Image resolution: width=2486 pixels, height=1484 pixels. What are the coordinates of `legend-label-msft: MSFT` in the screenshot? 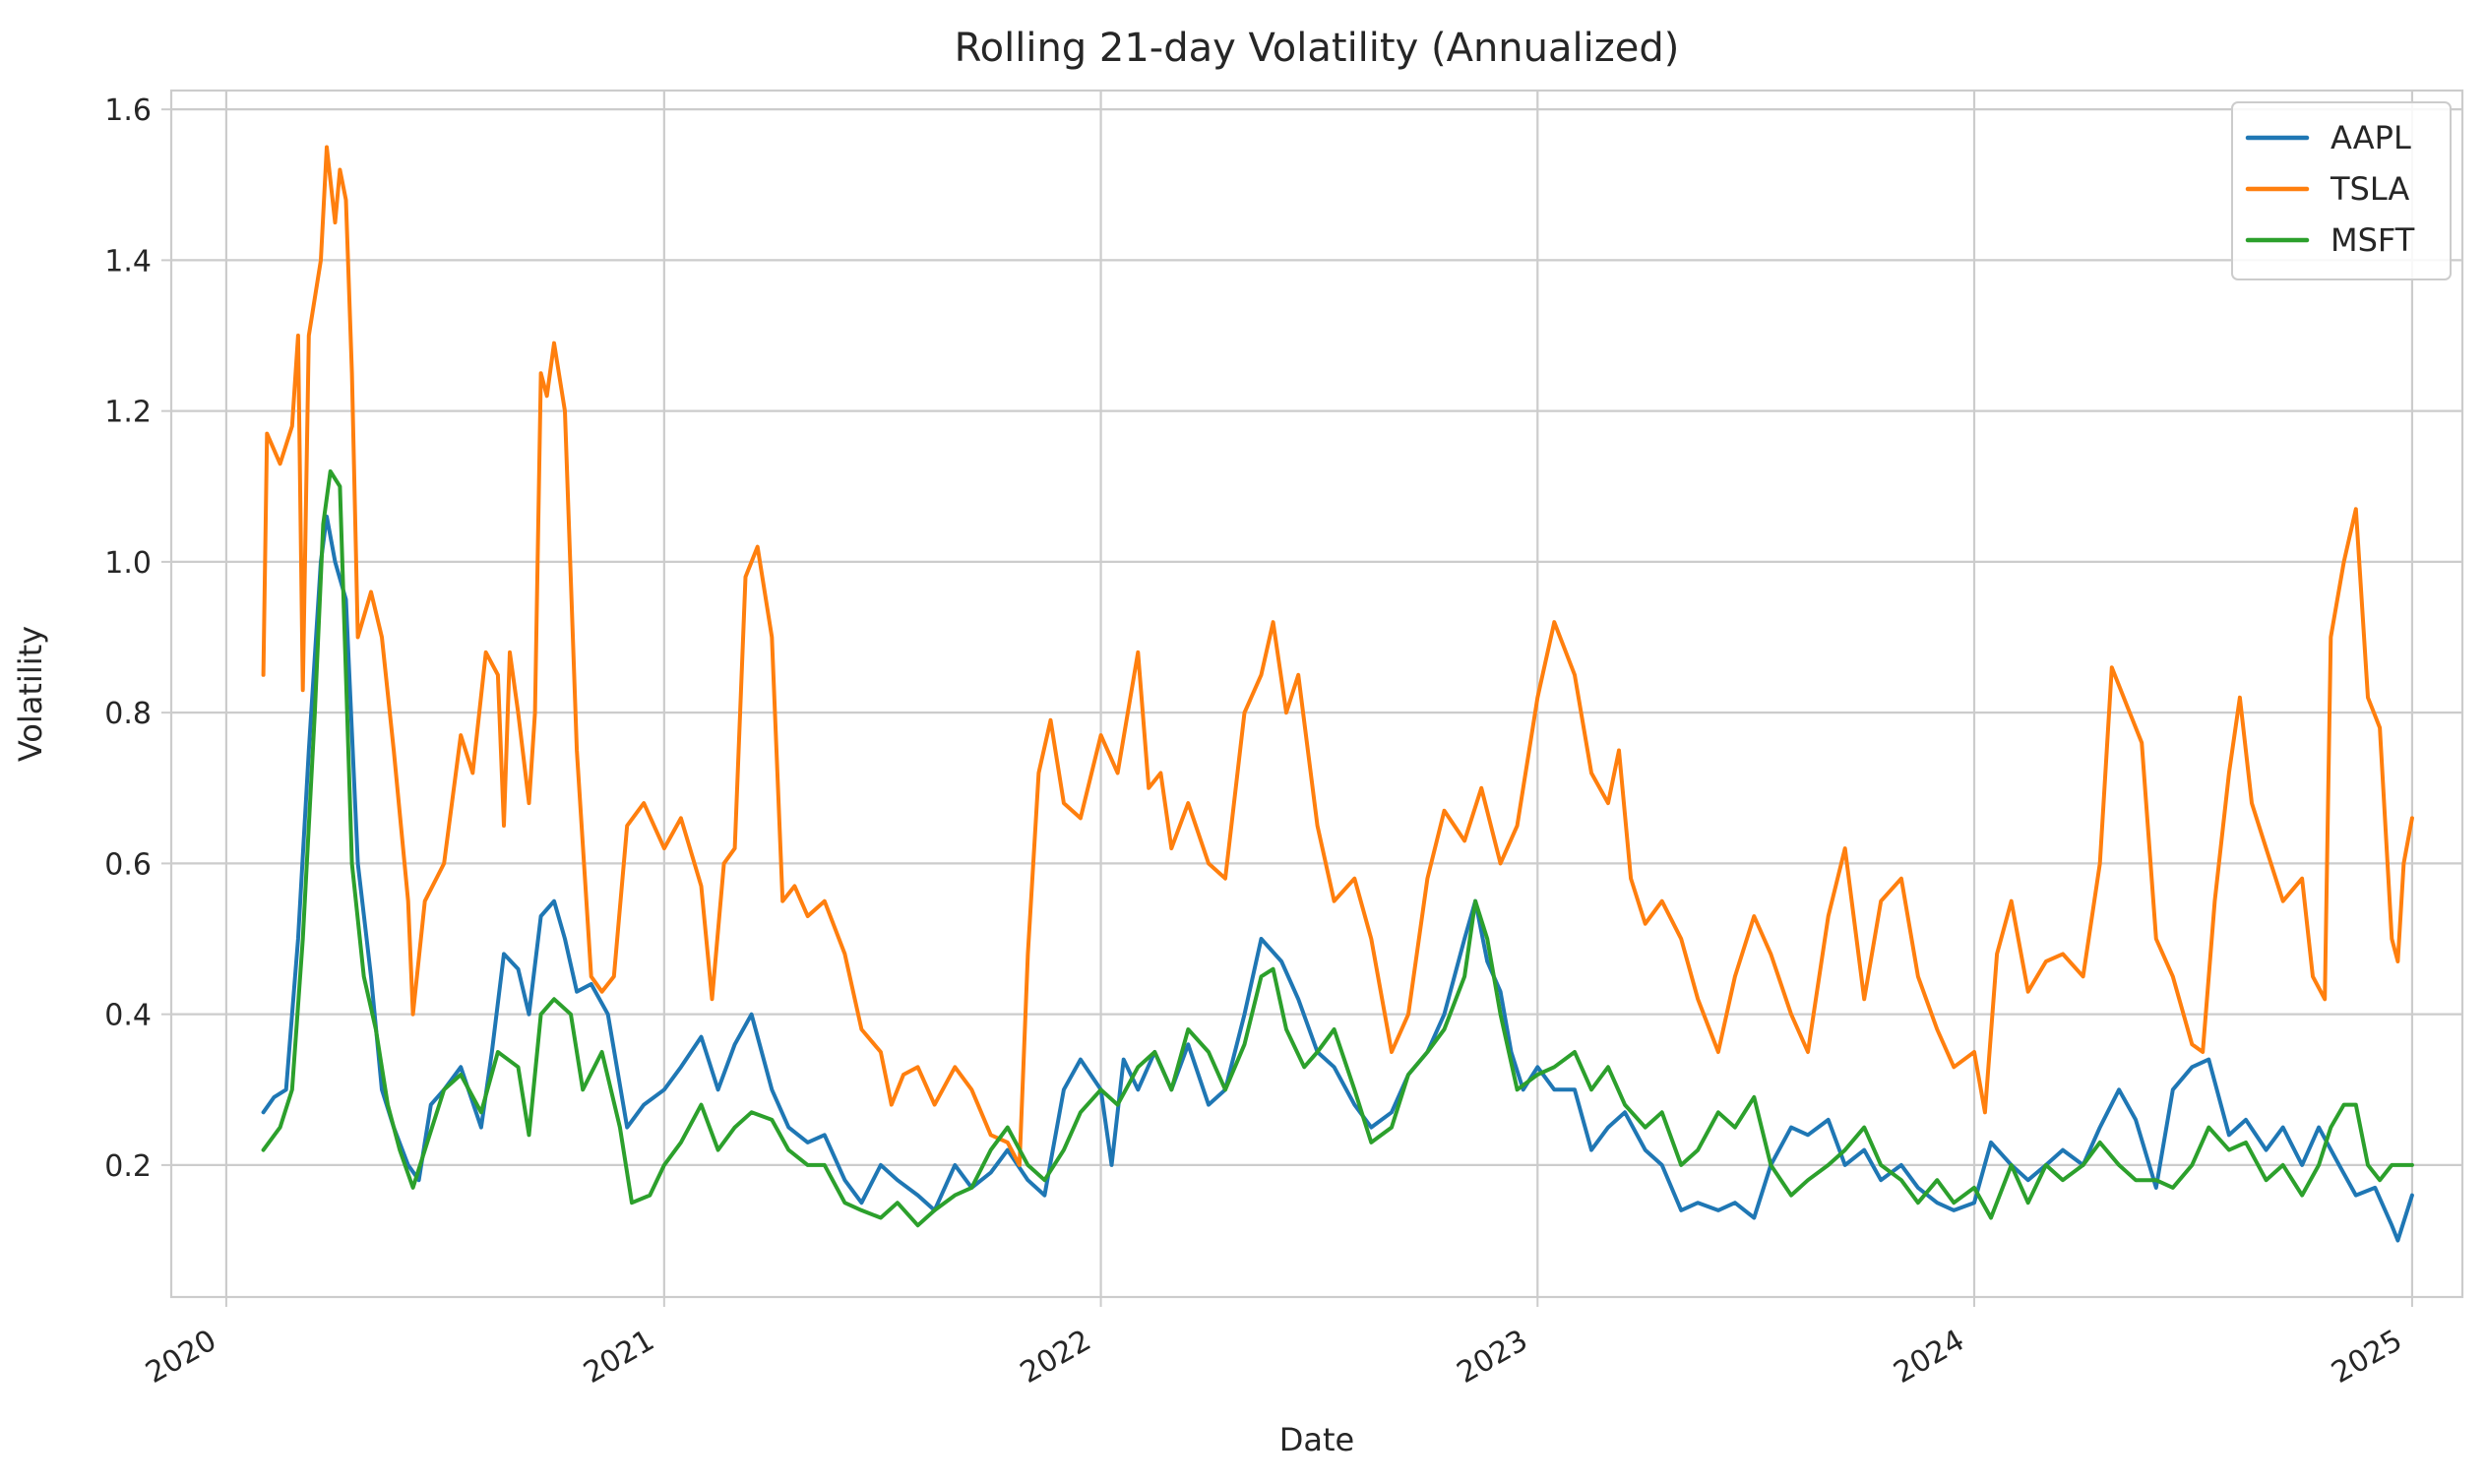 It's located at (2373, 240).